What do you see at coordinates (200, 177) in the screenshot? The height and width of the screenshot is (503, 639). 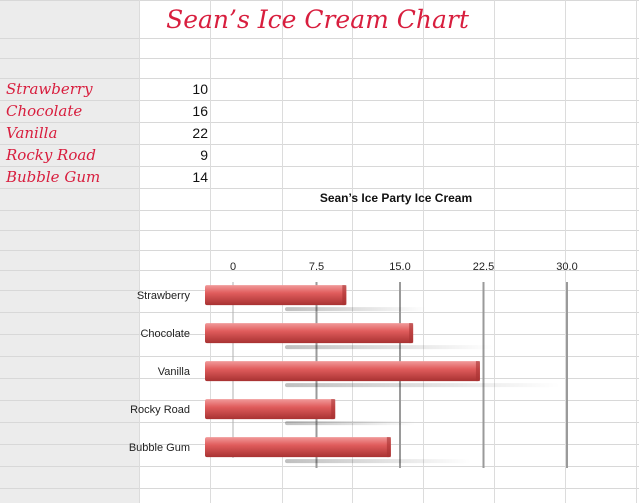 I see `cell-count-bubble-gum: 14` at bounding box center [200, 177].